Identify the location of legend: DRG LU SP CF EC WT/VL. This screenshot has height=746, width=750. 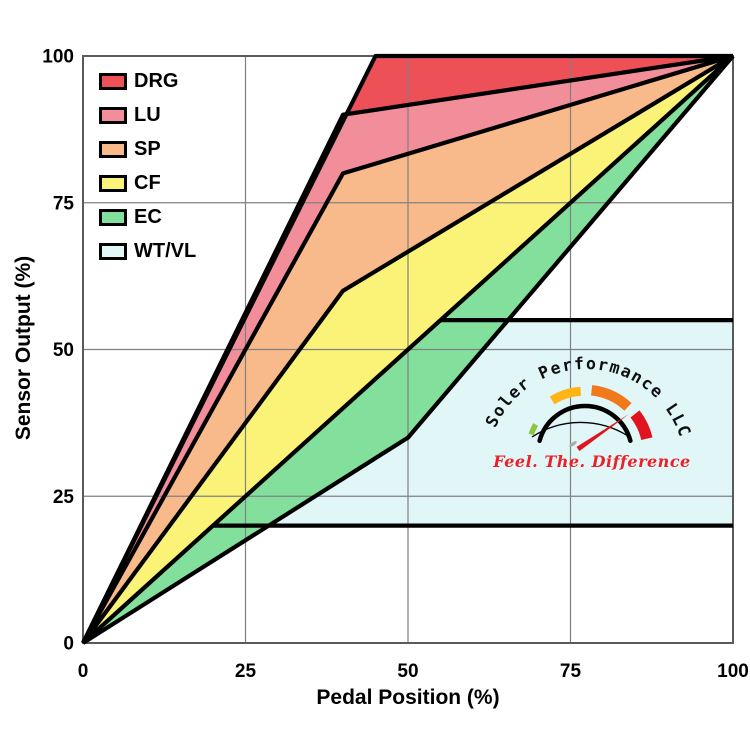
(148, 173).